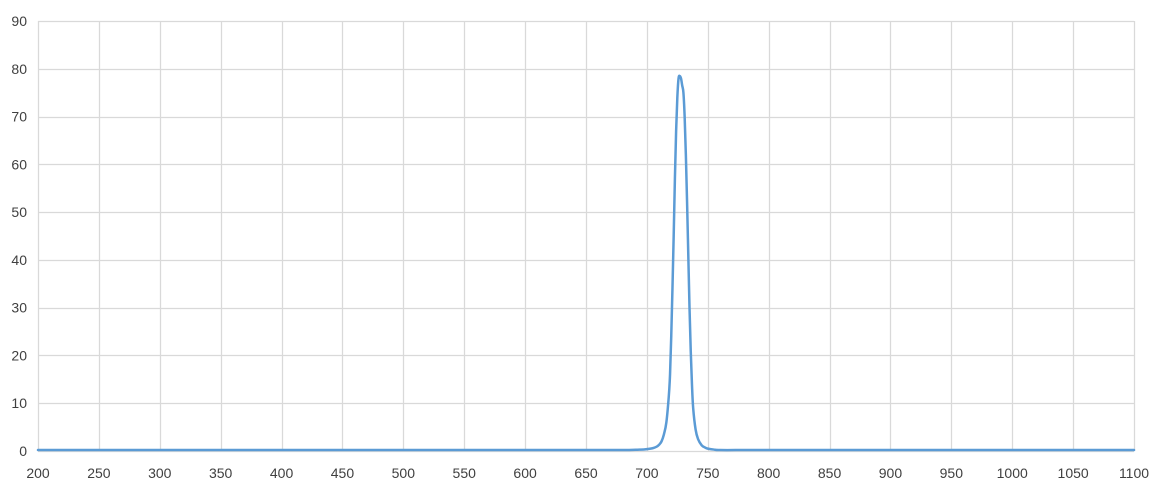 This screenshot has height=487, width=1156. What do you see at coordinates (465, 473) in the screenshot?
I see `x-tick-label: 550` at bounding box center [465, 473].